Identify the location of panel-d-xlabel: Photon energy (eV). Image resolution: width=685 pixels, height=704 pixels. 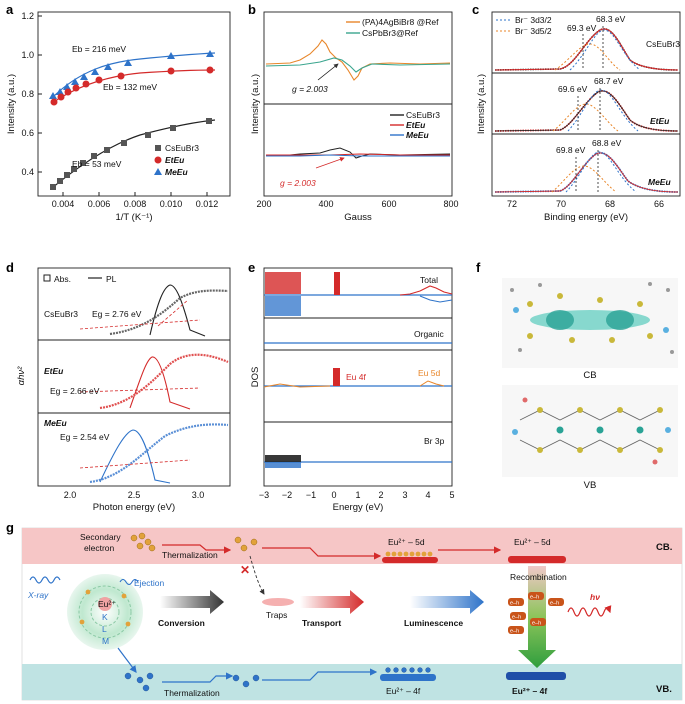
(134, 507).